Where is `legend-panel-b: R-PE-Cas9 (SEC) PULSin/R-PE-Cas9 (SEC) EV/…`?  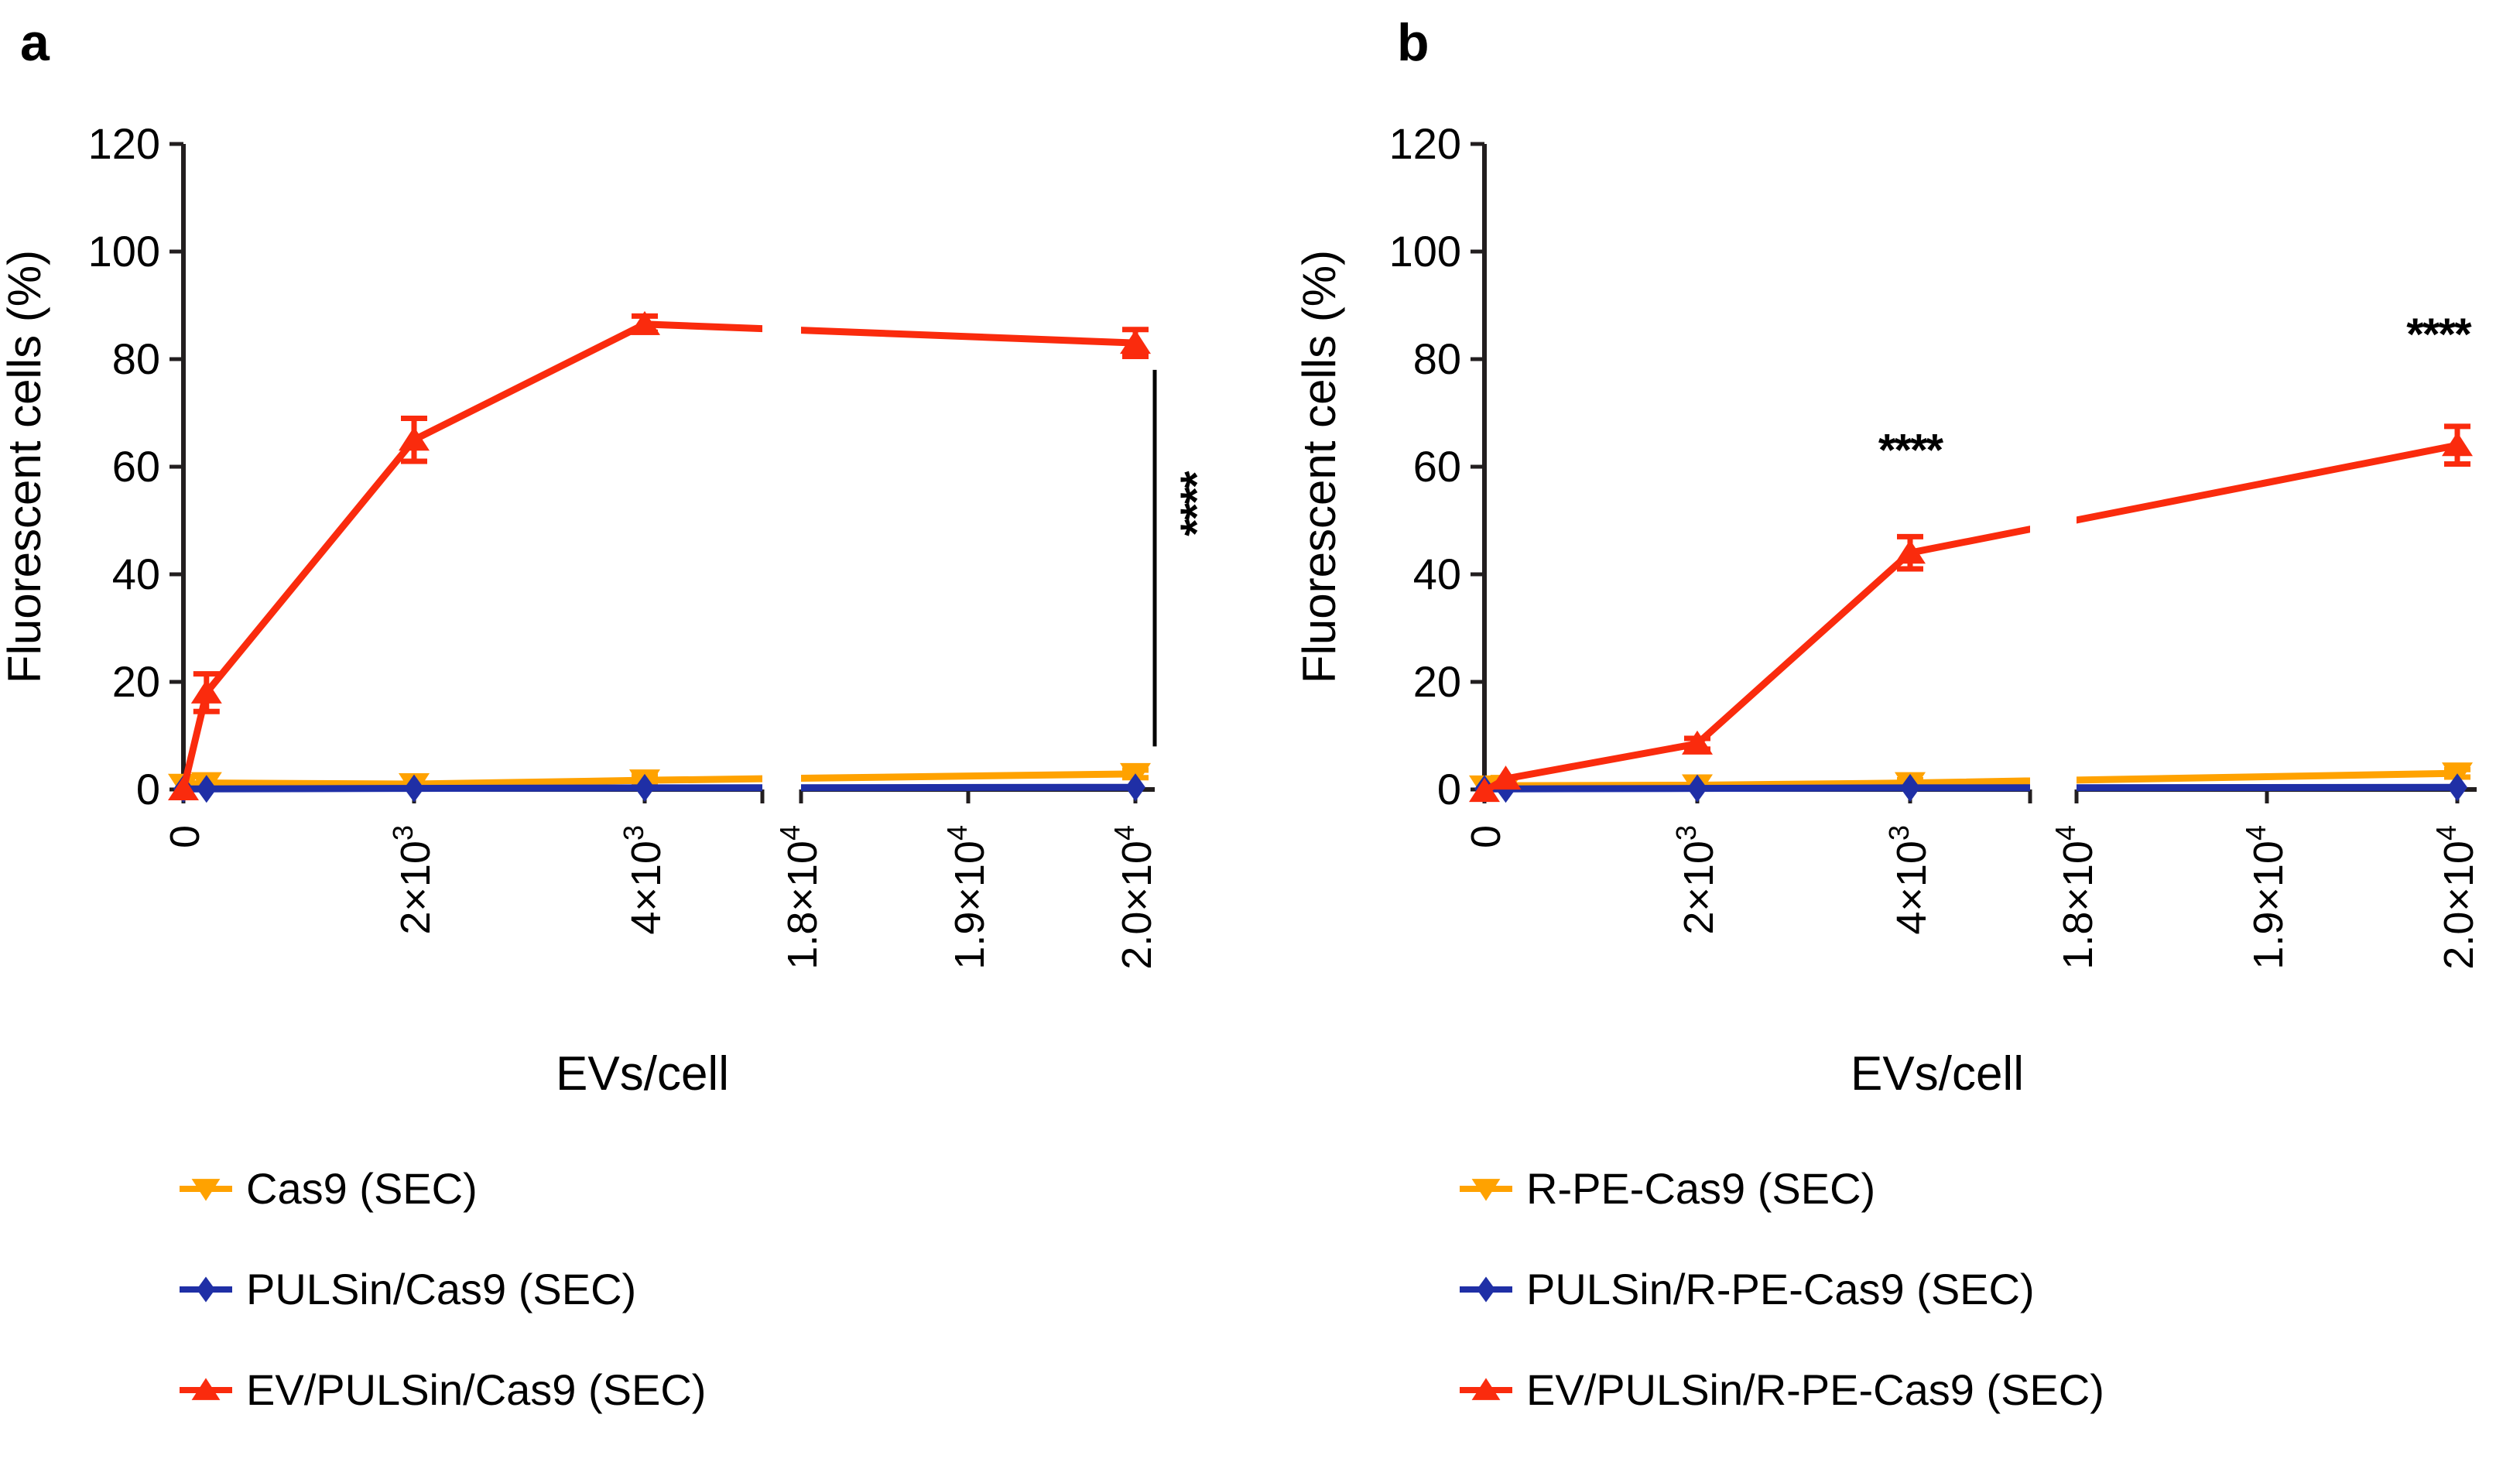 legend-panel-b: R-PE-Cas9 (SEC) PULSin/R-PE-Cas9 (SEC) EV/… is located at coordinates (1781, 1306).